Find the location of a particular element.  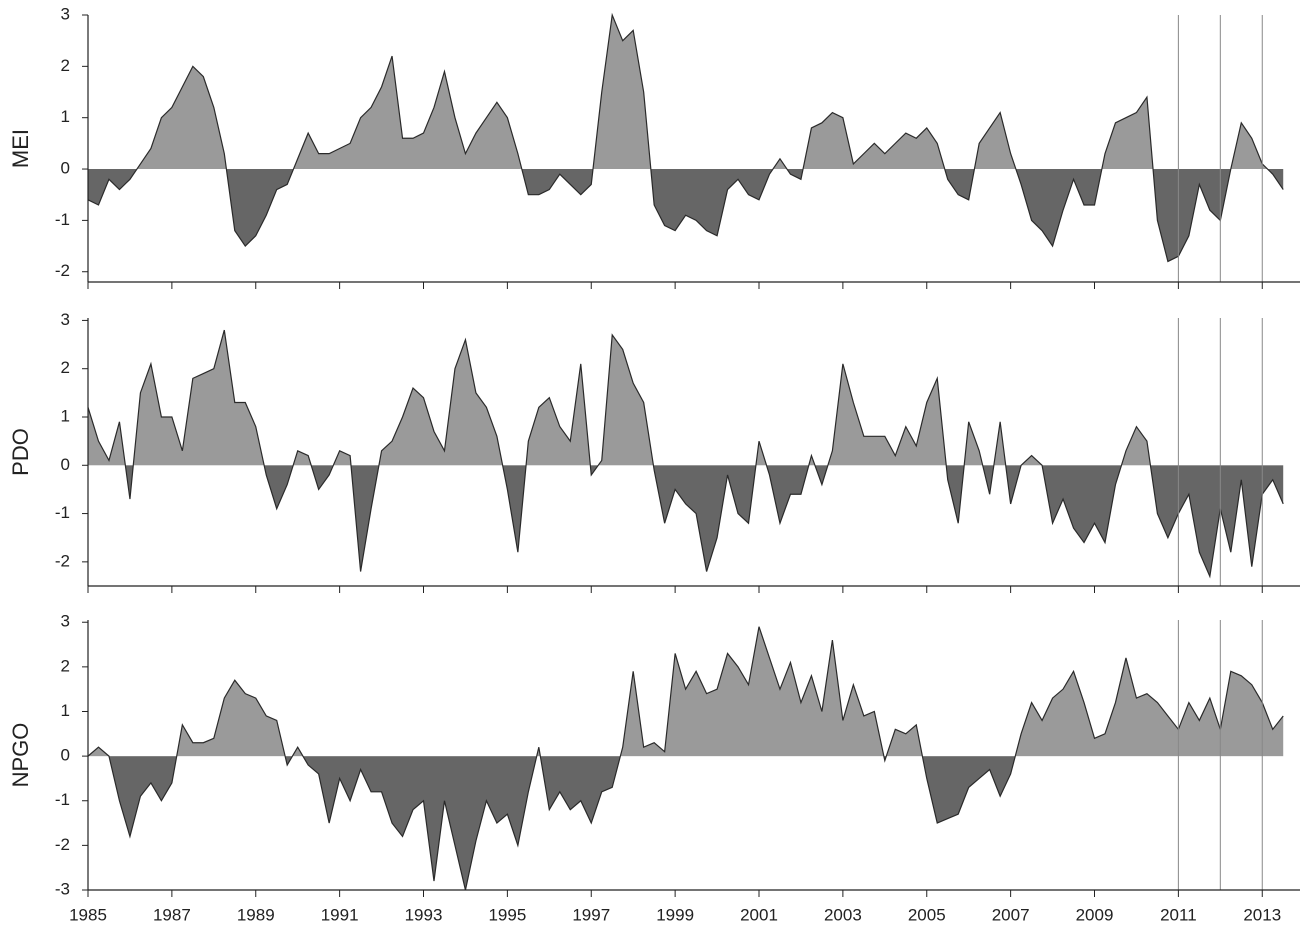

x-tick-label: 1997 is located at coordinates (591, 914).